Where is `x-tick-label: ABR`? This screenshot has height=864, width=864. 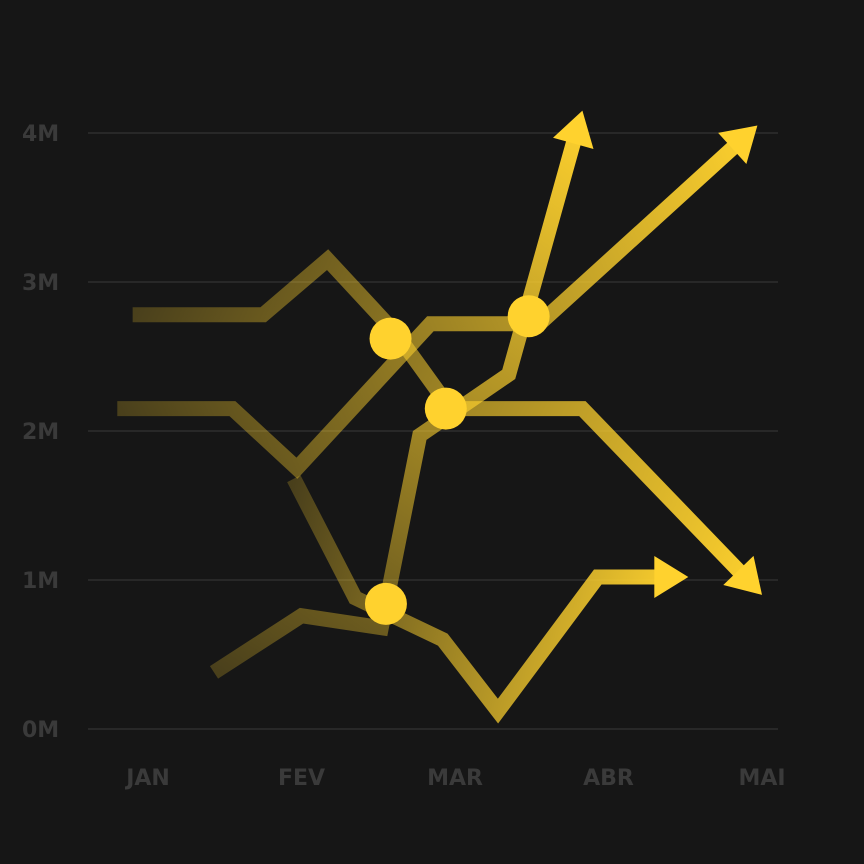
x-tick-label: ABR is located at coordinates (608, 778).